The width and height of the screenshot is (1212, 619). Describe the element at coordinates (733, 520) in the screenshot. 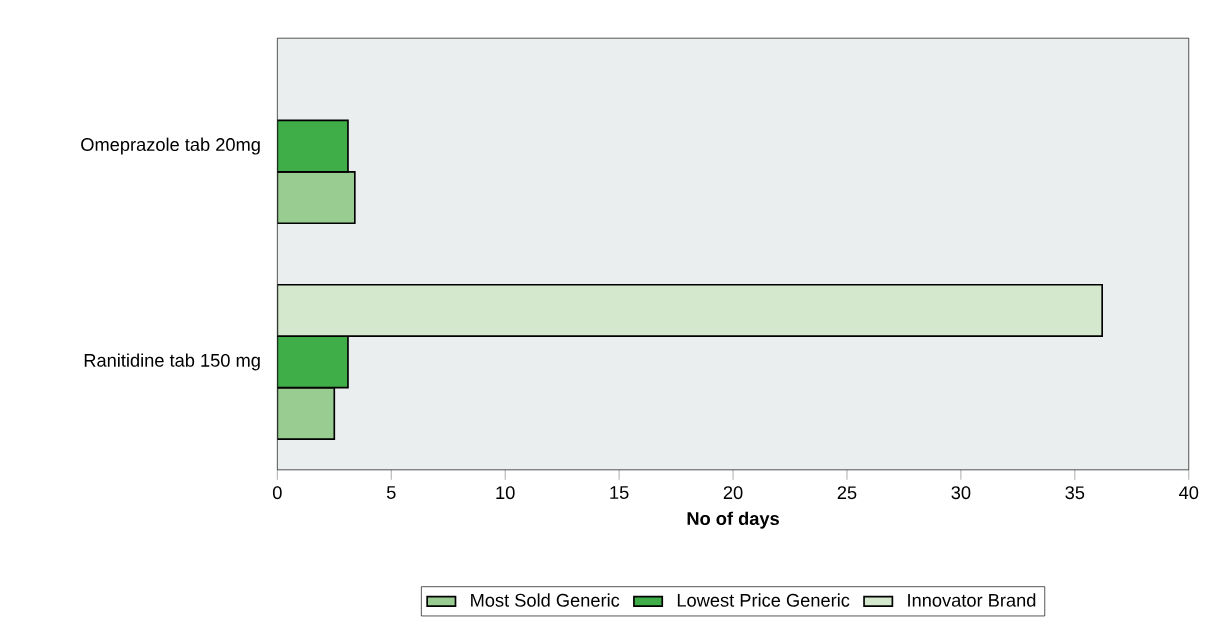

I see `x-axis-title: No of days` at that location.